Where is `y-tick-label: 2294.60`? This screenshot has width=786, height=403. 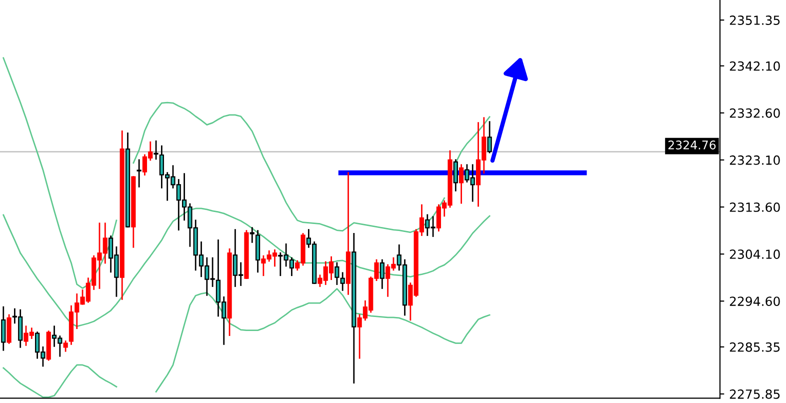
y-tick-label: 2294.60 is located at coordinates (755, 301).